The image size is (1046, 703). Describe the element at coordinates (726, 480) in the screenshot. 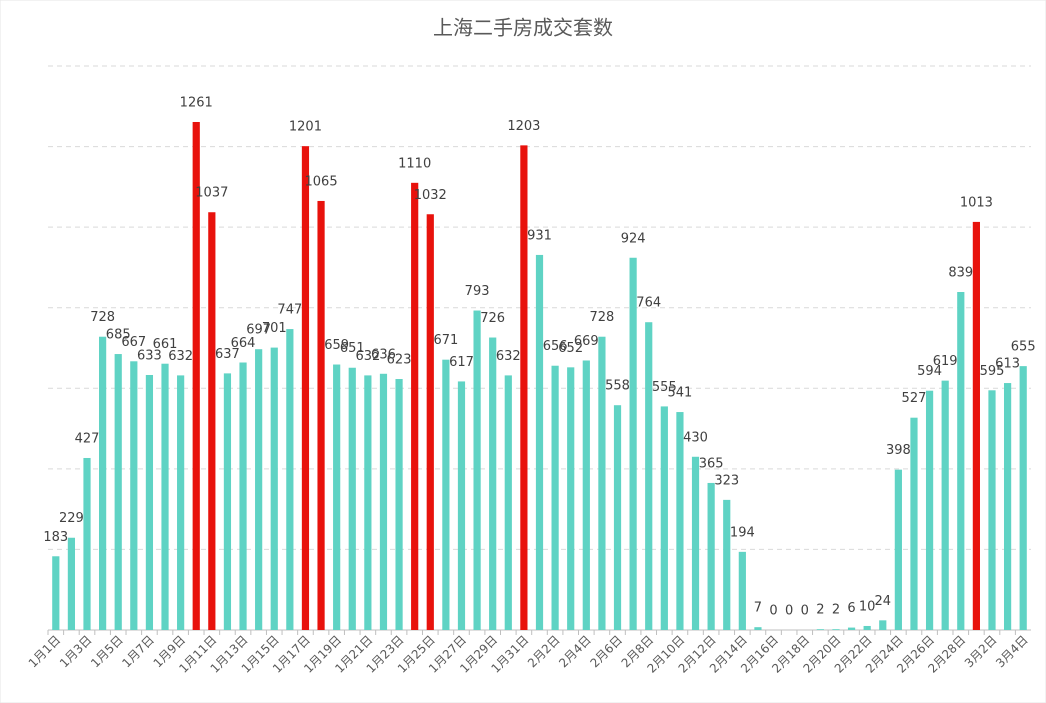

I see `value-label: 323` at that location.